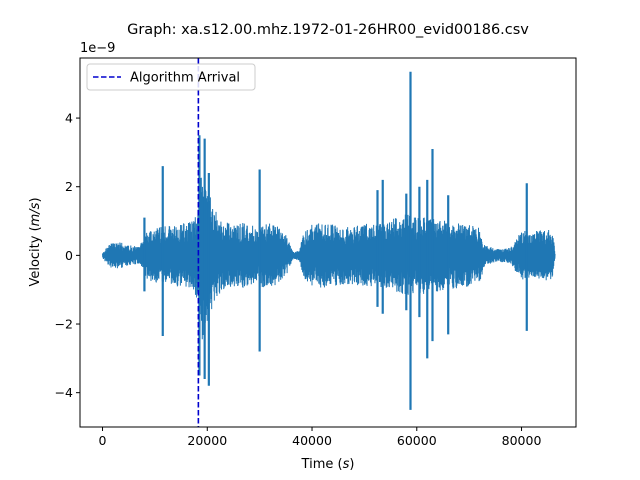 Image resolution: width=640 pixels, height=480 pixels. Describe the element at coordinates (35, 199) in the screenshot. I see `y-axis-label-suffix: )` at that location.